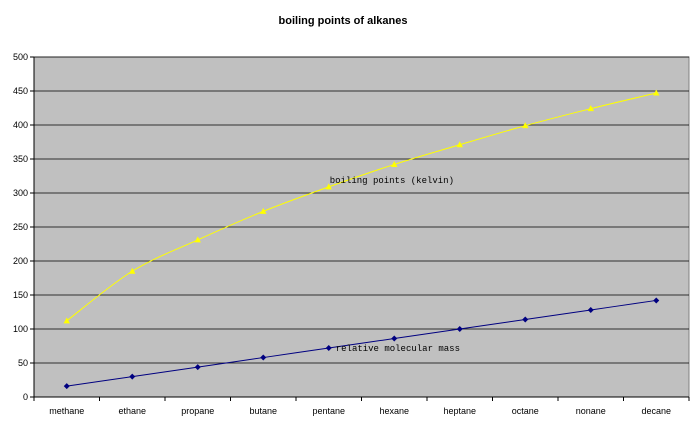 The image size is (700, 430). What do you see at coordinates (591, 411) in the screenshot?
I see `x-tick-label: nonane` at bounding box center [591, 411].